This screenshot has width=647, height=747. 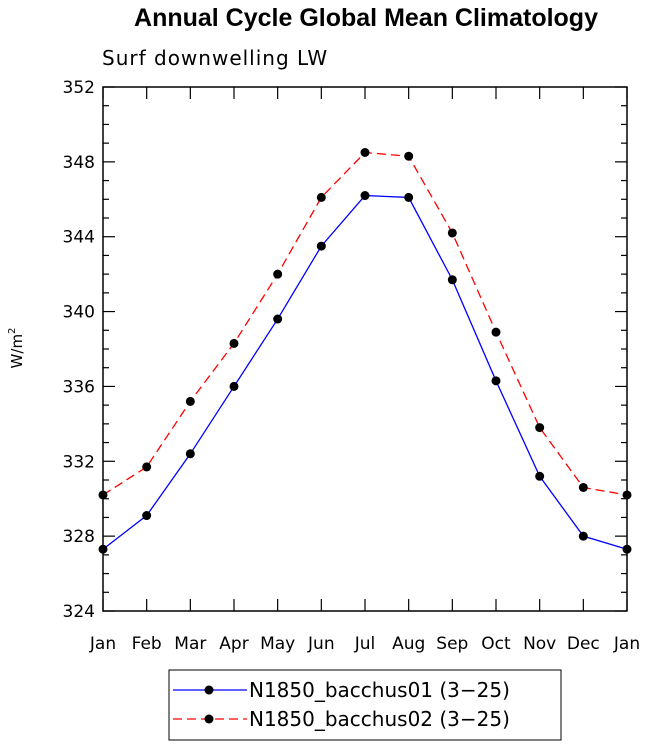 I want to click on y-tick-label: 344, so click(x=79, y=238).